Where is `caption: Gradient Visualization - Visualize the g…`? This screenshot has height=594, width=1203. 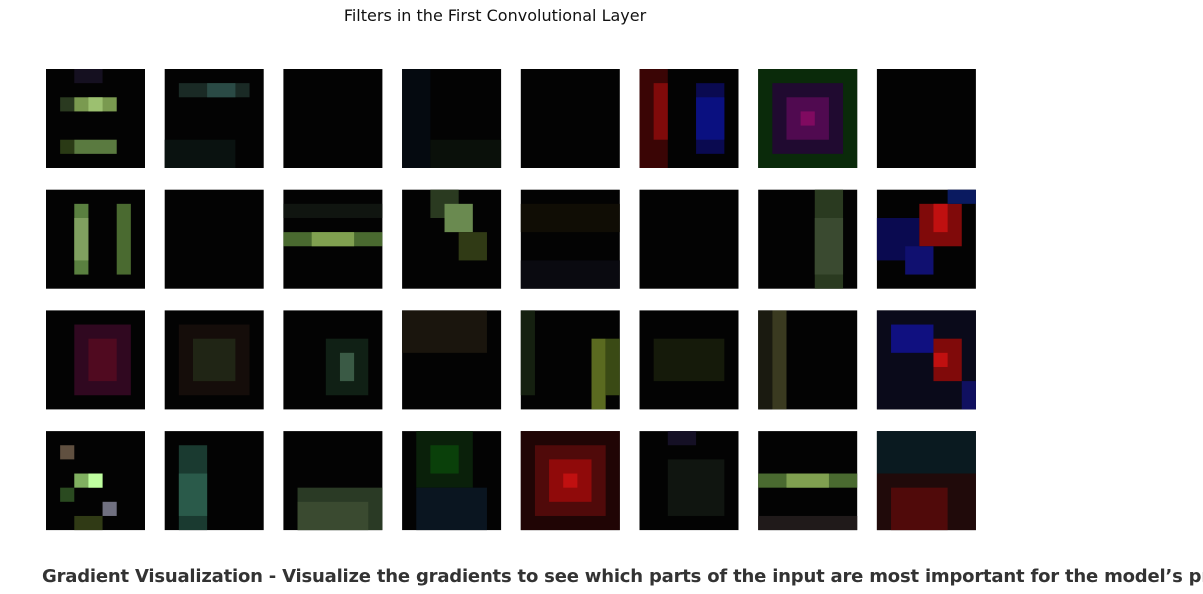
caption: Gradient Visualization - Visualize the g… is located at coordinates (622, 576).